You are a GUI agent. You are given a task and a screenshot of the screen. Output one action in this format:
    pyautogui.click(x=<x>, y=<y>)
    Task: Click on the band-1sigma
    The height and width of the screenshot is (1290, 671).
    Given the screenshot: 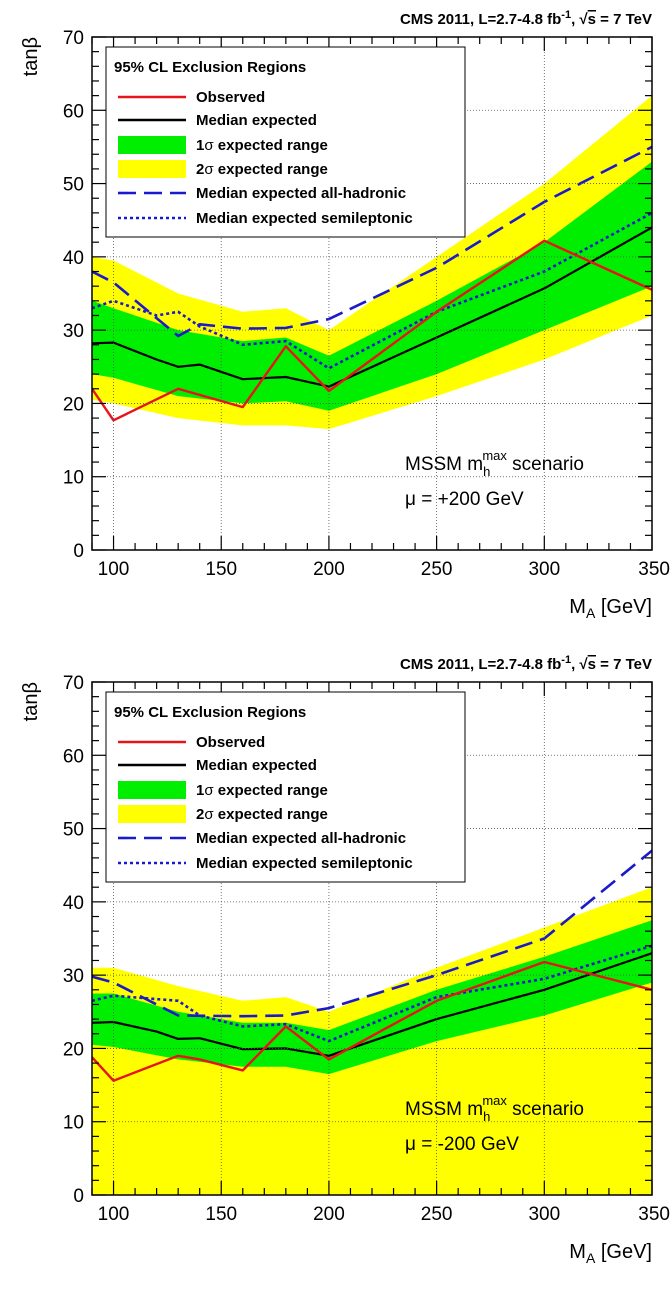 What is the action you would take?
    pyautogui.click(x=372, y=997)
    